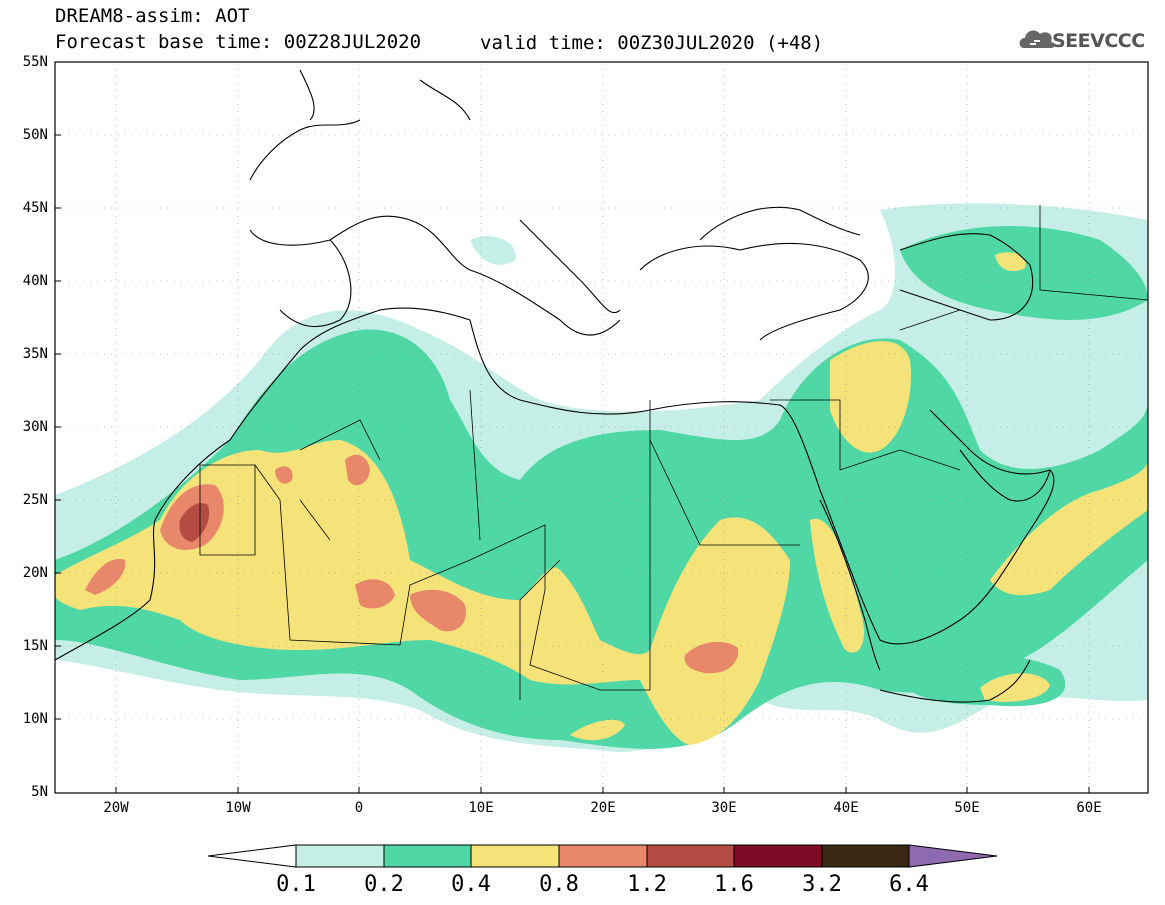  Describe the element at coordinates (734, 884) in the screenshot. I see `colorbar-label-1-6: 1.6` at that location.